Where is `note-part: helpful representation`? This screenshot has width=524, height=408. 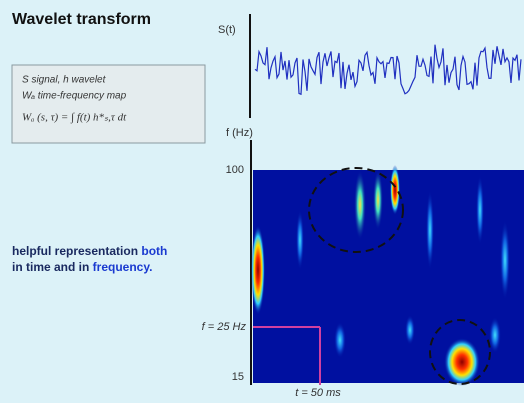 note-part: helpful representation is located at coordinates (76, 251).